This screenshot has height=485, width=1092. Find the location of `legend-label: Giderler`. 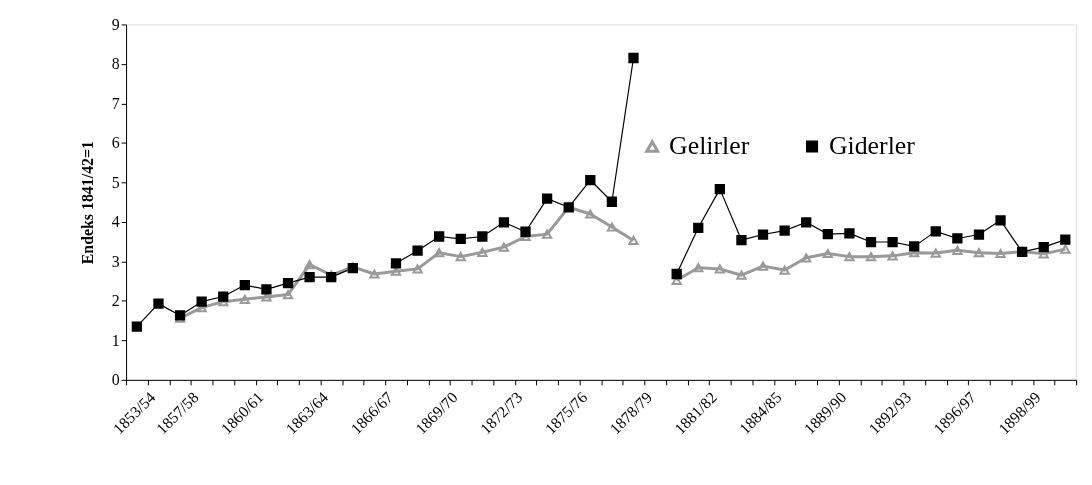

legend-label: Giderler is located at coordinates (872, 146).